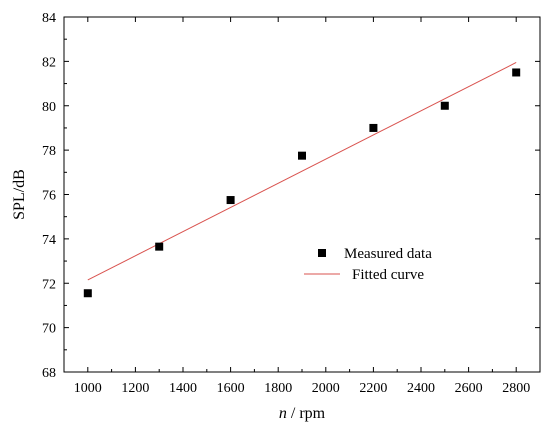  Describe the element at coordinates (49, 151) in the screenshot. I see `y-tick-label: 78` at that location.